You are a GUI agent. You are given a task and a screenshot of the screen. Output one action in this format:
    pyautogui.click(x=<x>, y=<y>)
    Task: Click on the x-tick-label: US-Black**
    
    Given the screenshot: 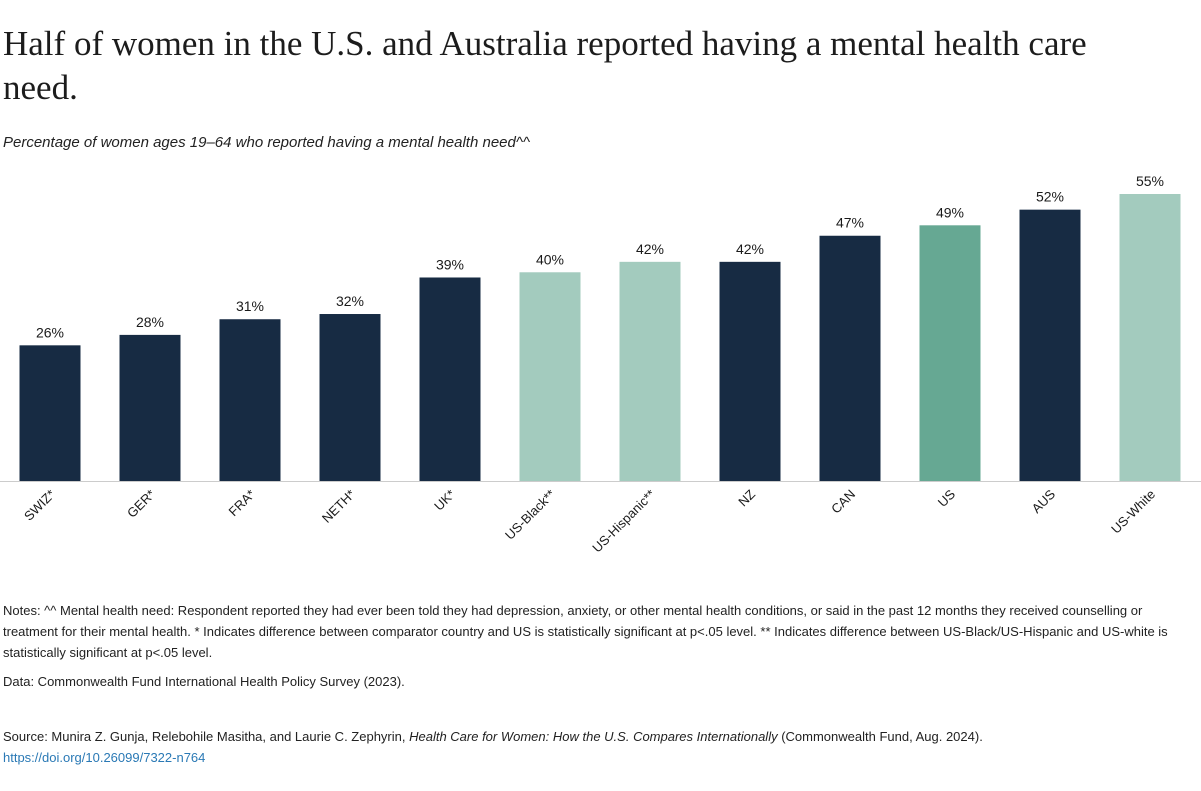 What is the action you would take?
    pyautogui.click(x=530, y=515)
    